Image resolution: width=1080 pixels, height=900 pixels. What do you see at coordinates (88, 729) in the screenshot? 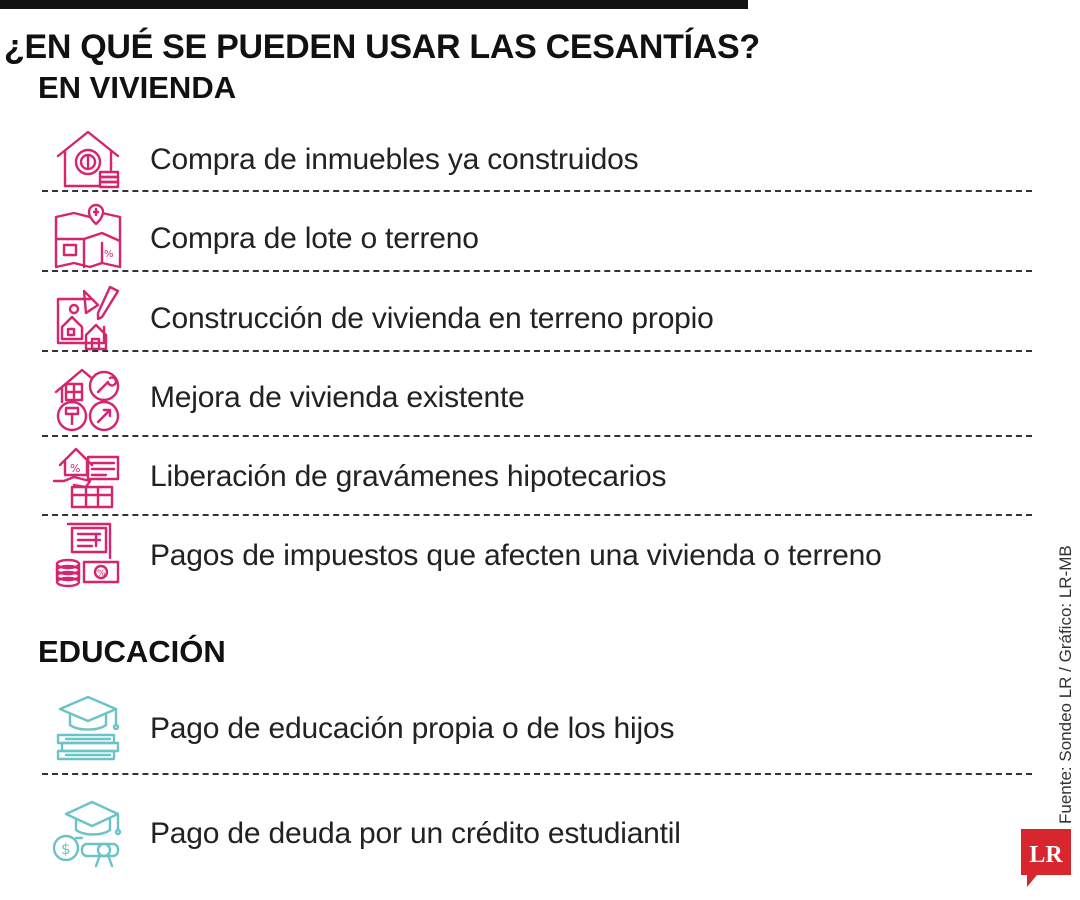
I see `graduation-cap-books-icon` at bounding box center [88, 729].